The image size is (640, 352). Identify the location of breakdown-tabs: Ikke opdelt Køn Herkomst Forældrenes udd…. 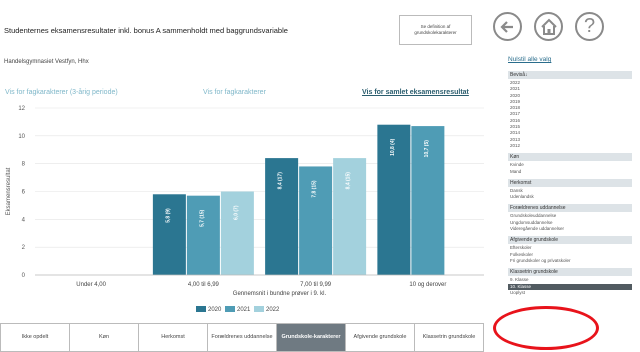
(242, 337).